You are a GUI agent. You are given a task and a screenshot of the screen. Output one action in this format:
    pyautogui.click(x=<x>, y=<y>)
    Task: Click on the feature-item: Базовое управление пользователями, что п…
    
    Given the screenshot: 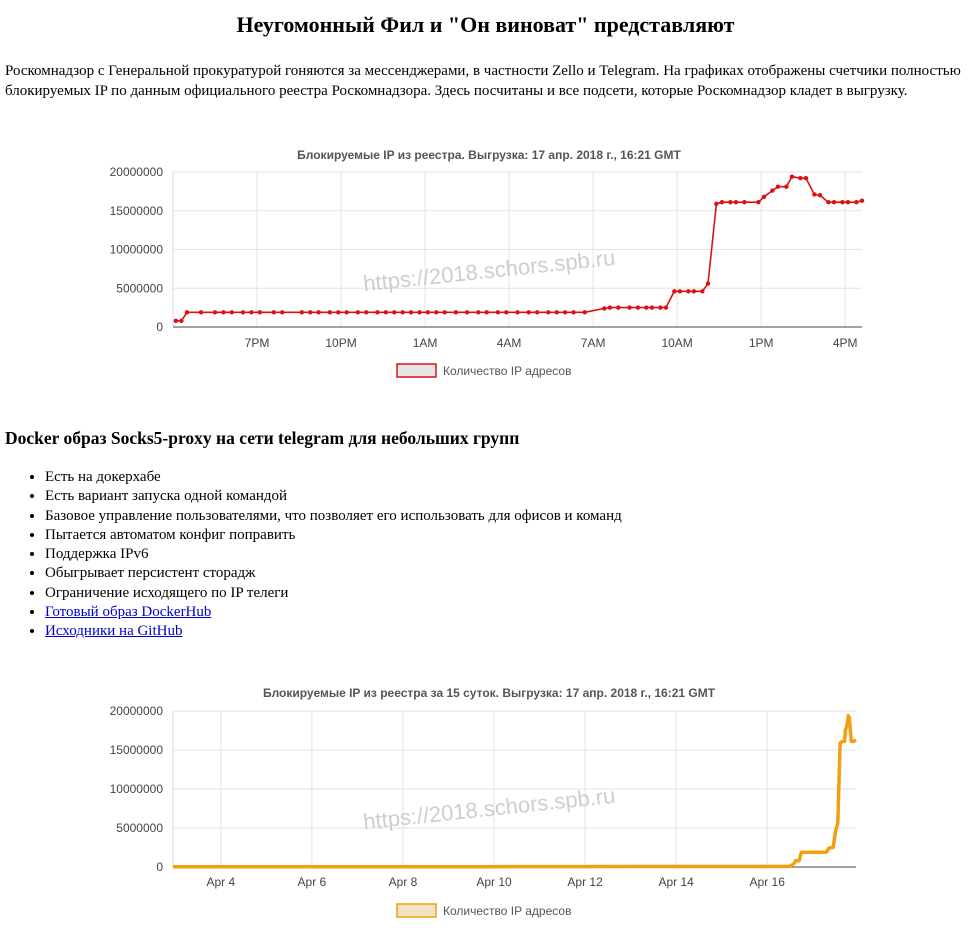 What is the action you would take?
    pyautogui.click(x=333, y=516)
    